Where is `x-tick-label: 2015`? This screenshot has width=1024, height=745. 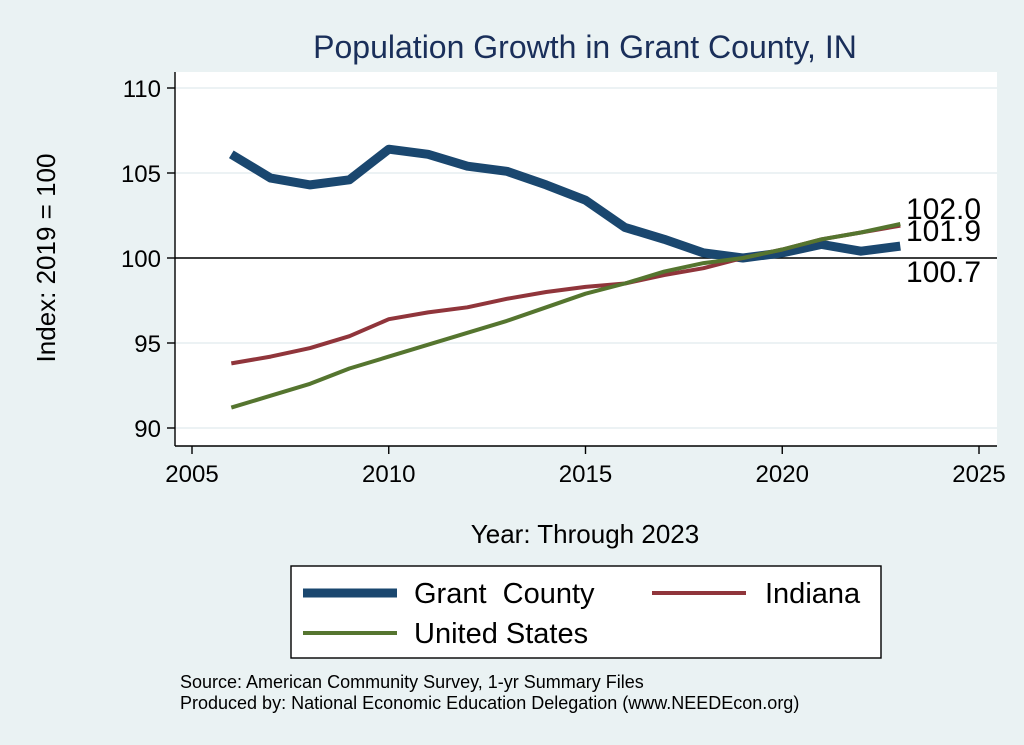
x-tick-label: 2015 is located at coordinates (585, 474).